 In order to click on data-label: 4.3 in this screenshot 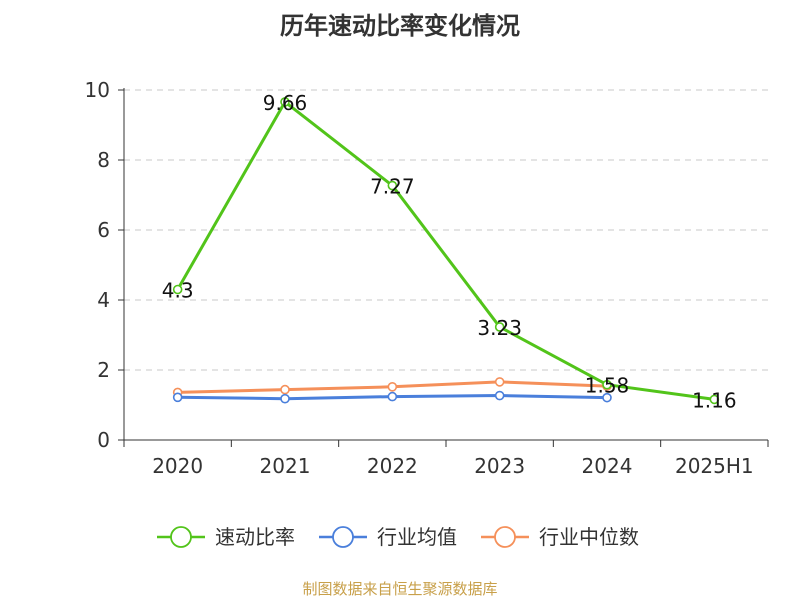, I will do `click(178, 291)`.